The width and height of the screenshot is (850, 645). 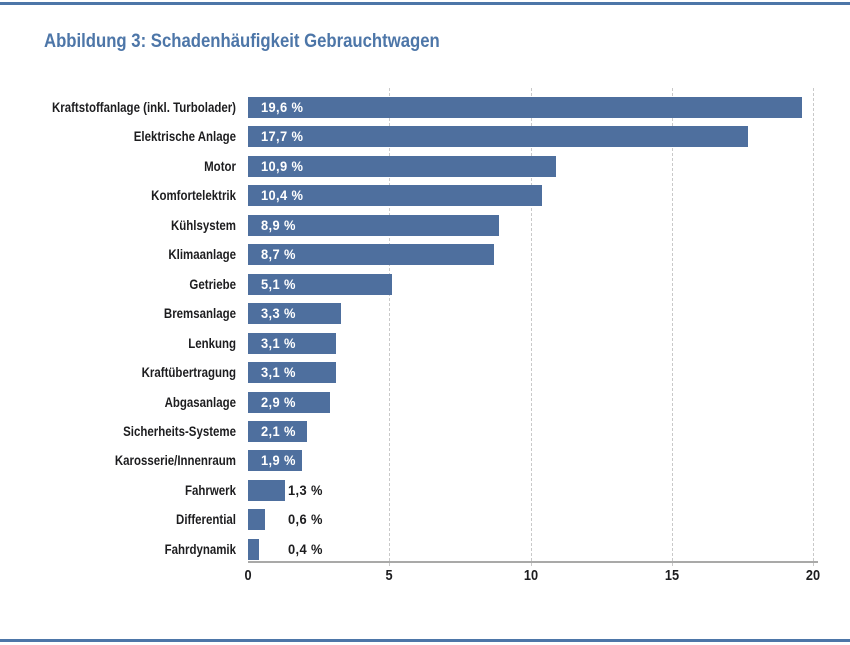 What do you see at coordinates (199, 313) in the screenshot?
I see `category-label: Bremsanlage` at bounding box center [199, 313].